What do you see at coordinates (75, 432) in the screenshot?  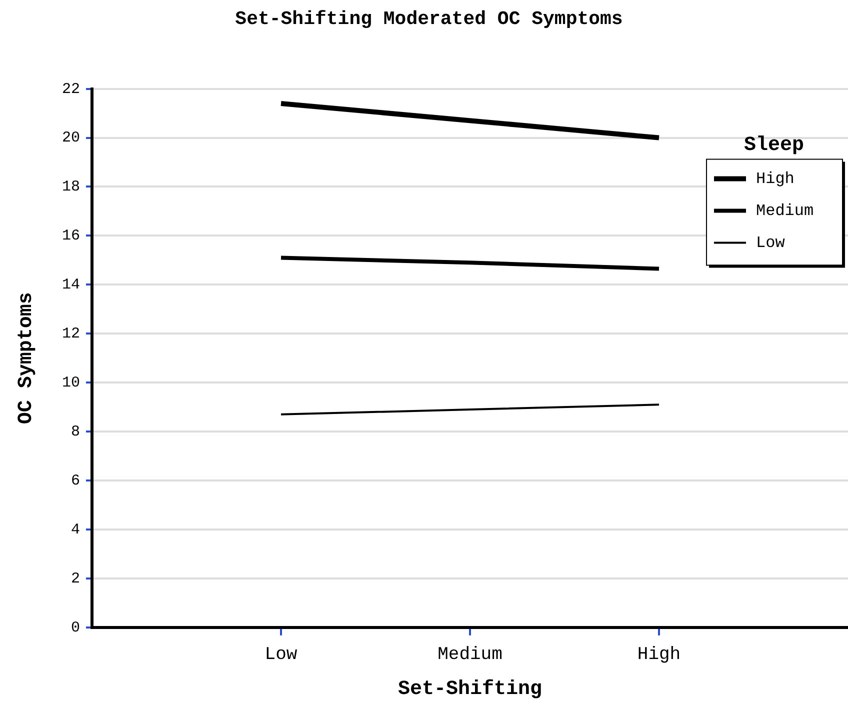 I see `y-tick-label: 8` at bounding box center [75, 432].